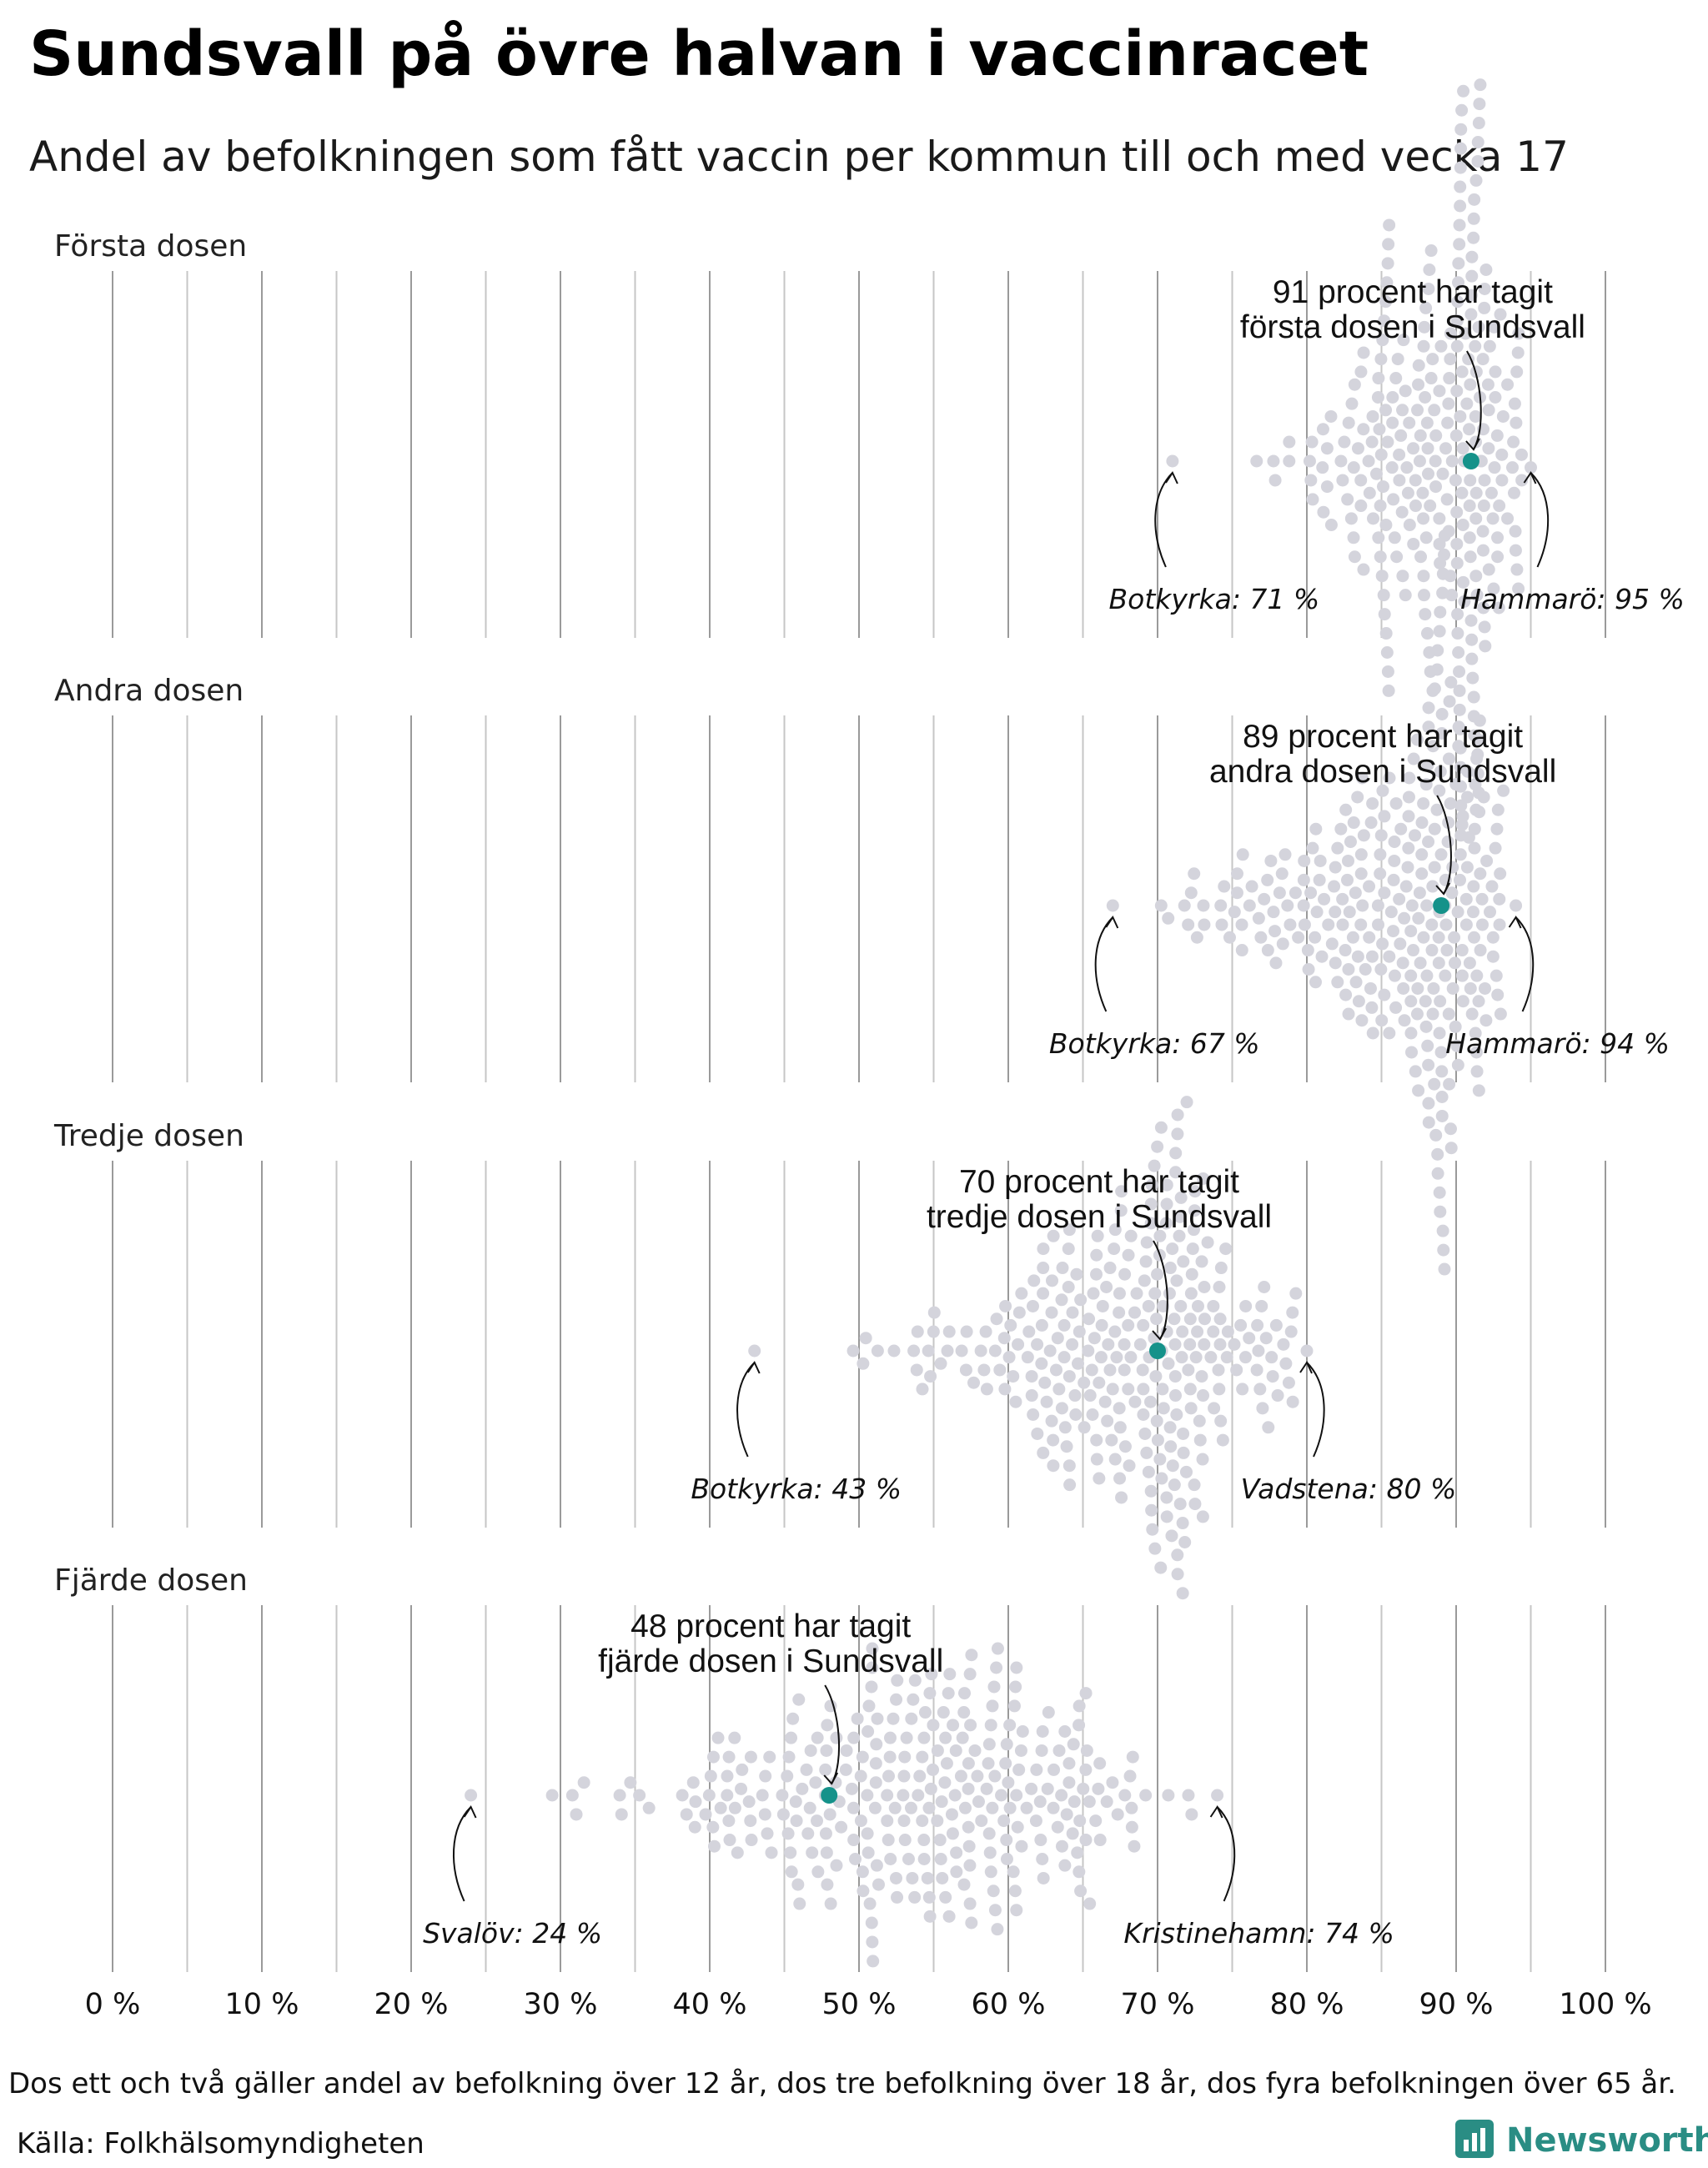 This screenshot has width=1708, height=2168. Describe the element at coordinates (1349, 1489) in the screenshot. I see `max-label: Vadstena: 80 %` at that location.